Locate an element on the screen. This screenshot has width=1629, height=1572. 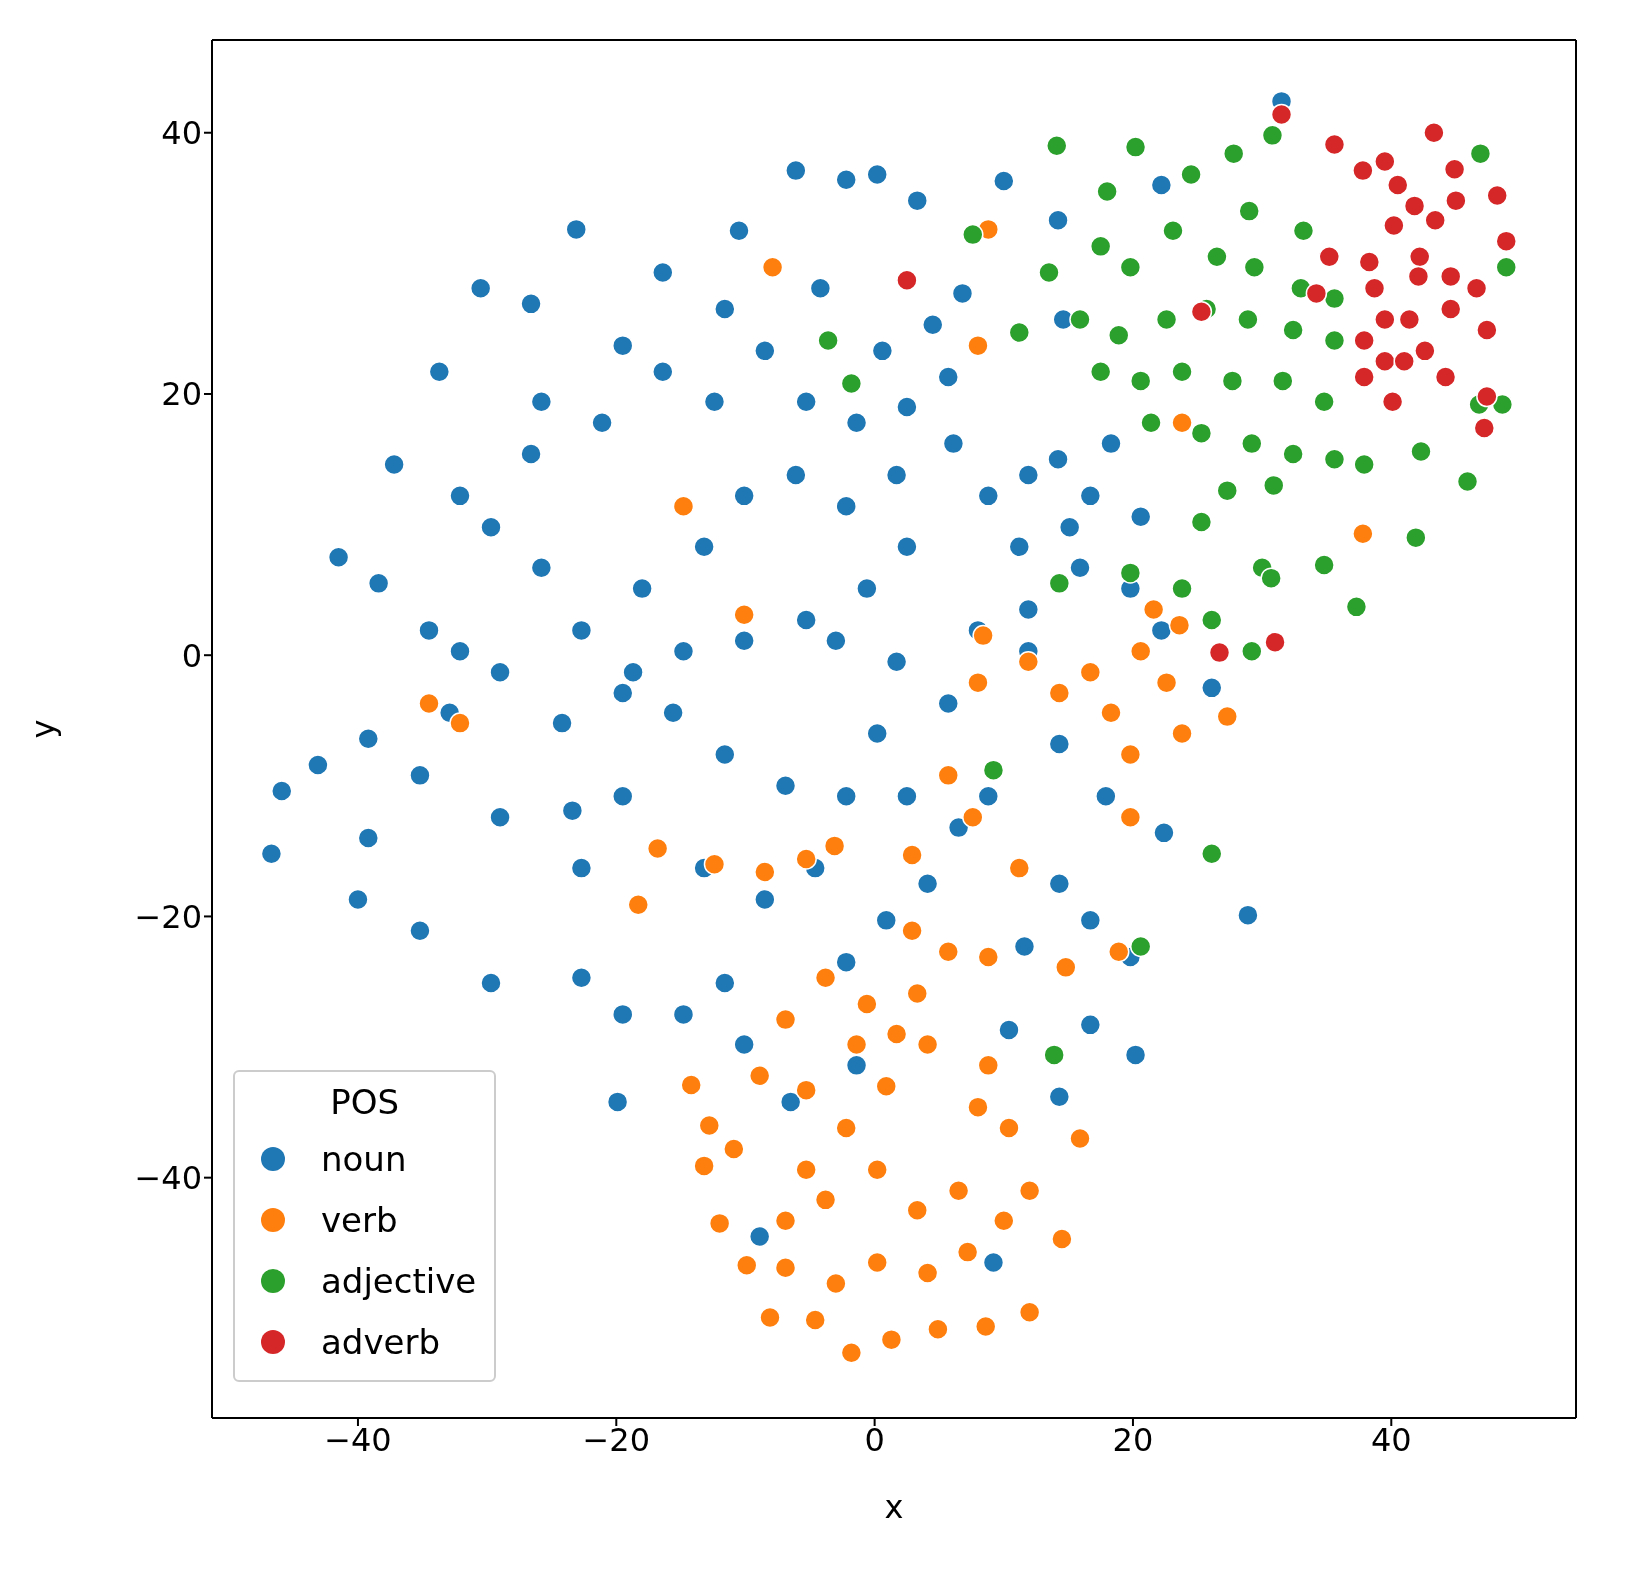
x-tick-label: 20 is located at coordinates (1133, 1439).